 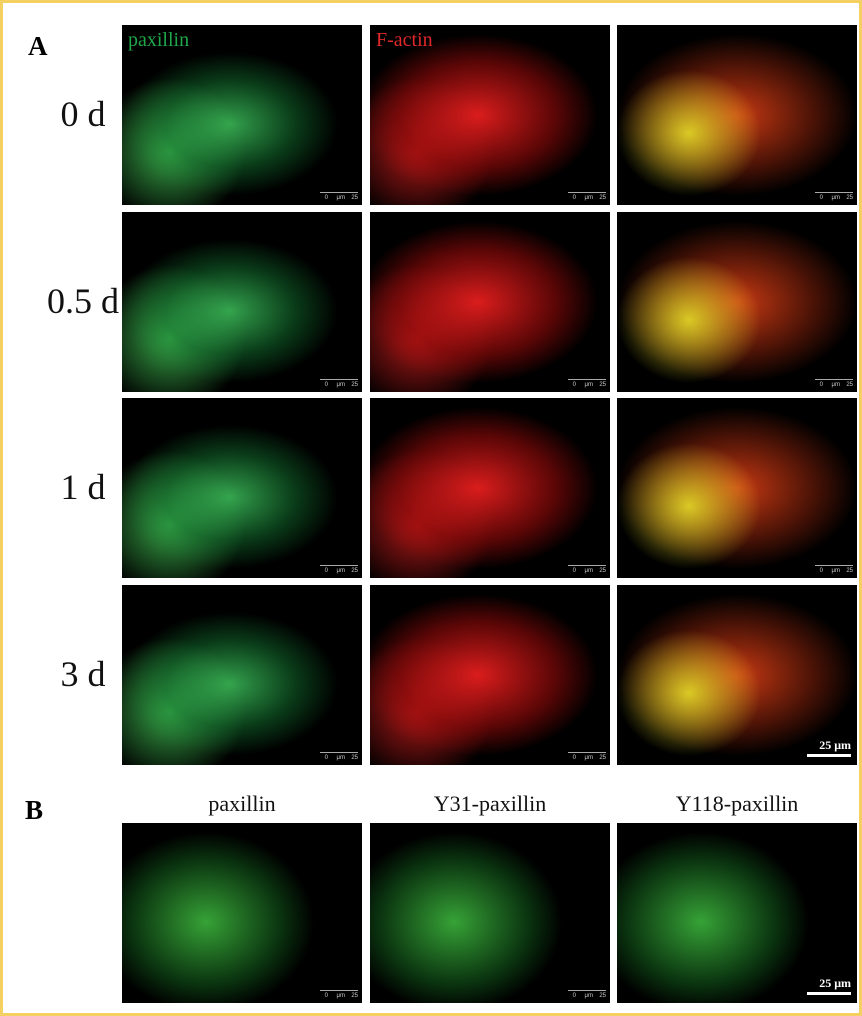 I want to click on panel-label: B, so click(x=34, y=810).